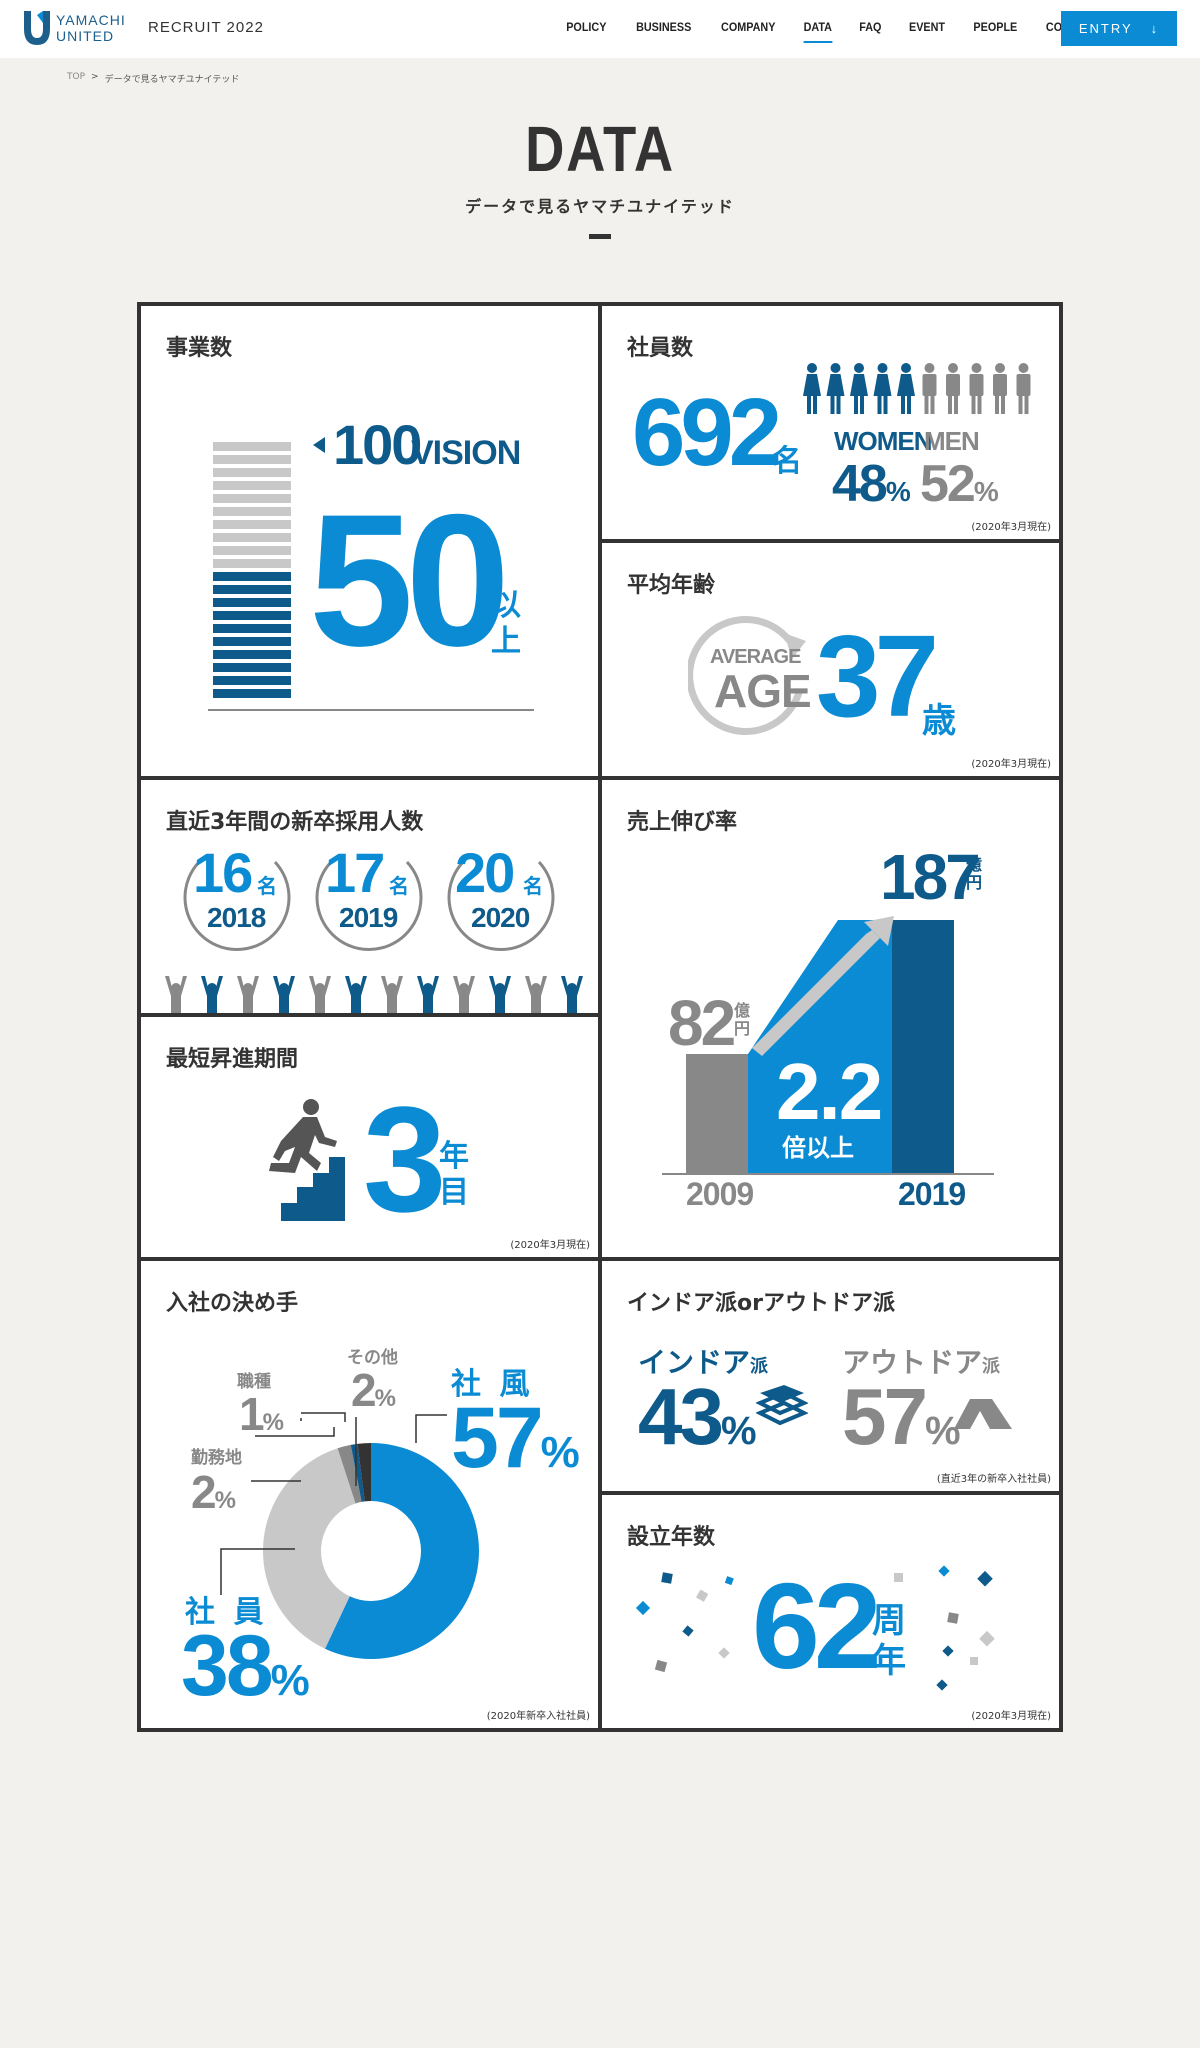 Image resolution: width=1200 pixels, height=2048 pixels. What do you see at coordinates (671, 1537) in the screenshot?
I see `founded-title: 設立年数` at bounding box center [671, 1537].